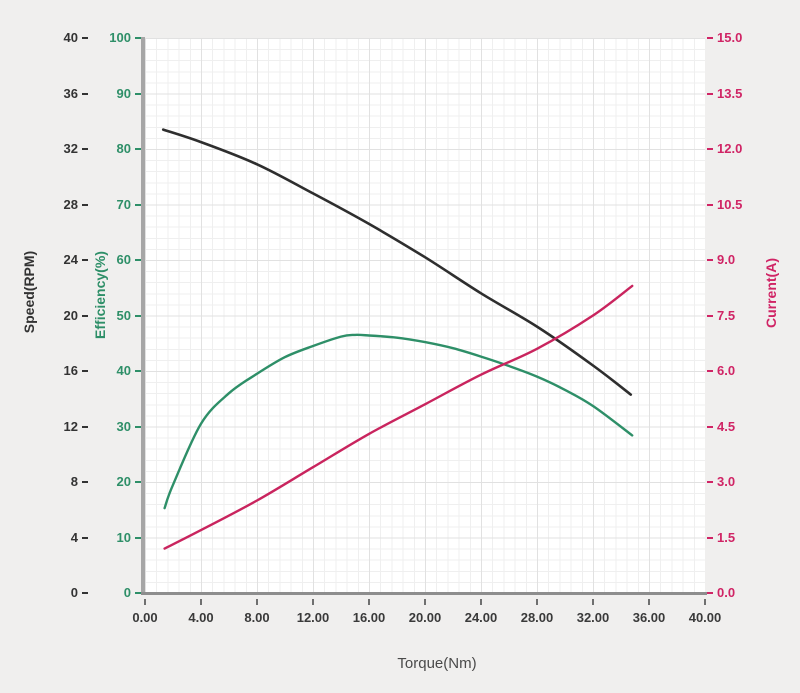 The width and height of the screenshot is (800, 693). What do you see at coordinates (44, 371) in the screenshot?
I see `speed-ticks-row: 16` at bounding box center [44, 371].